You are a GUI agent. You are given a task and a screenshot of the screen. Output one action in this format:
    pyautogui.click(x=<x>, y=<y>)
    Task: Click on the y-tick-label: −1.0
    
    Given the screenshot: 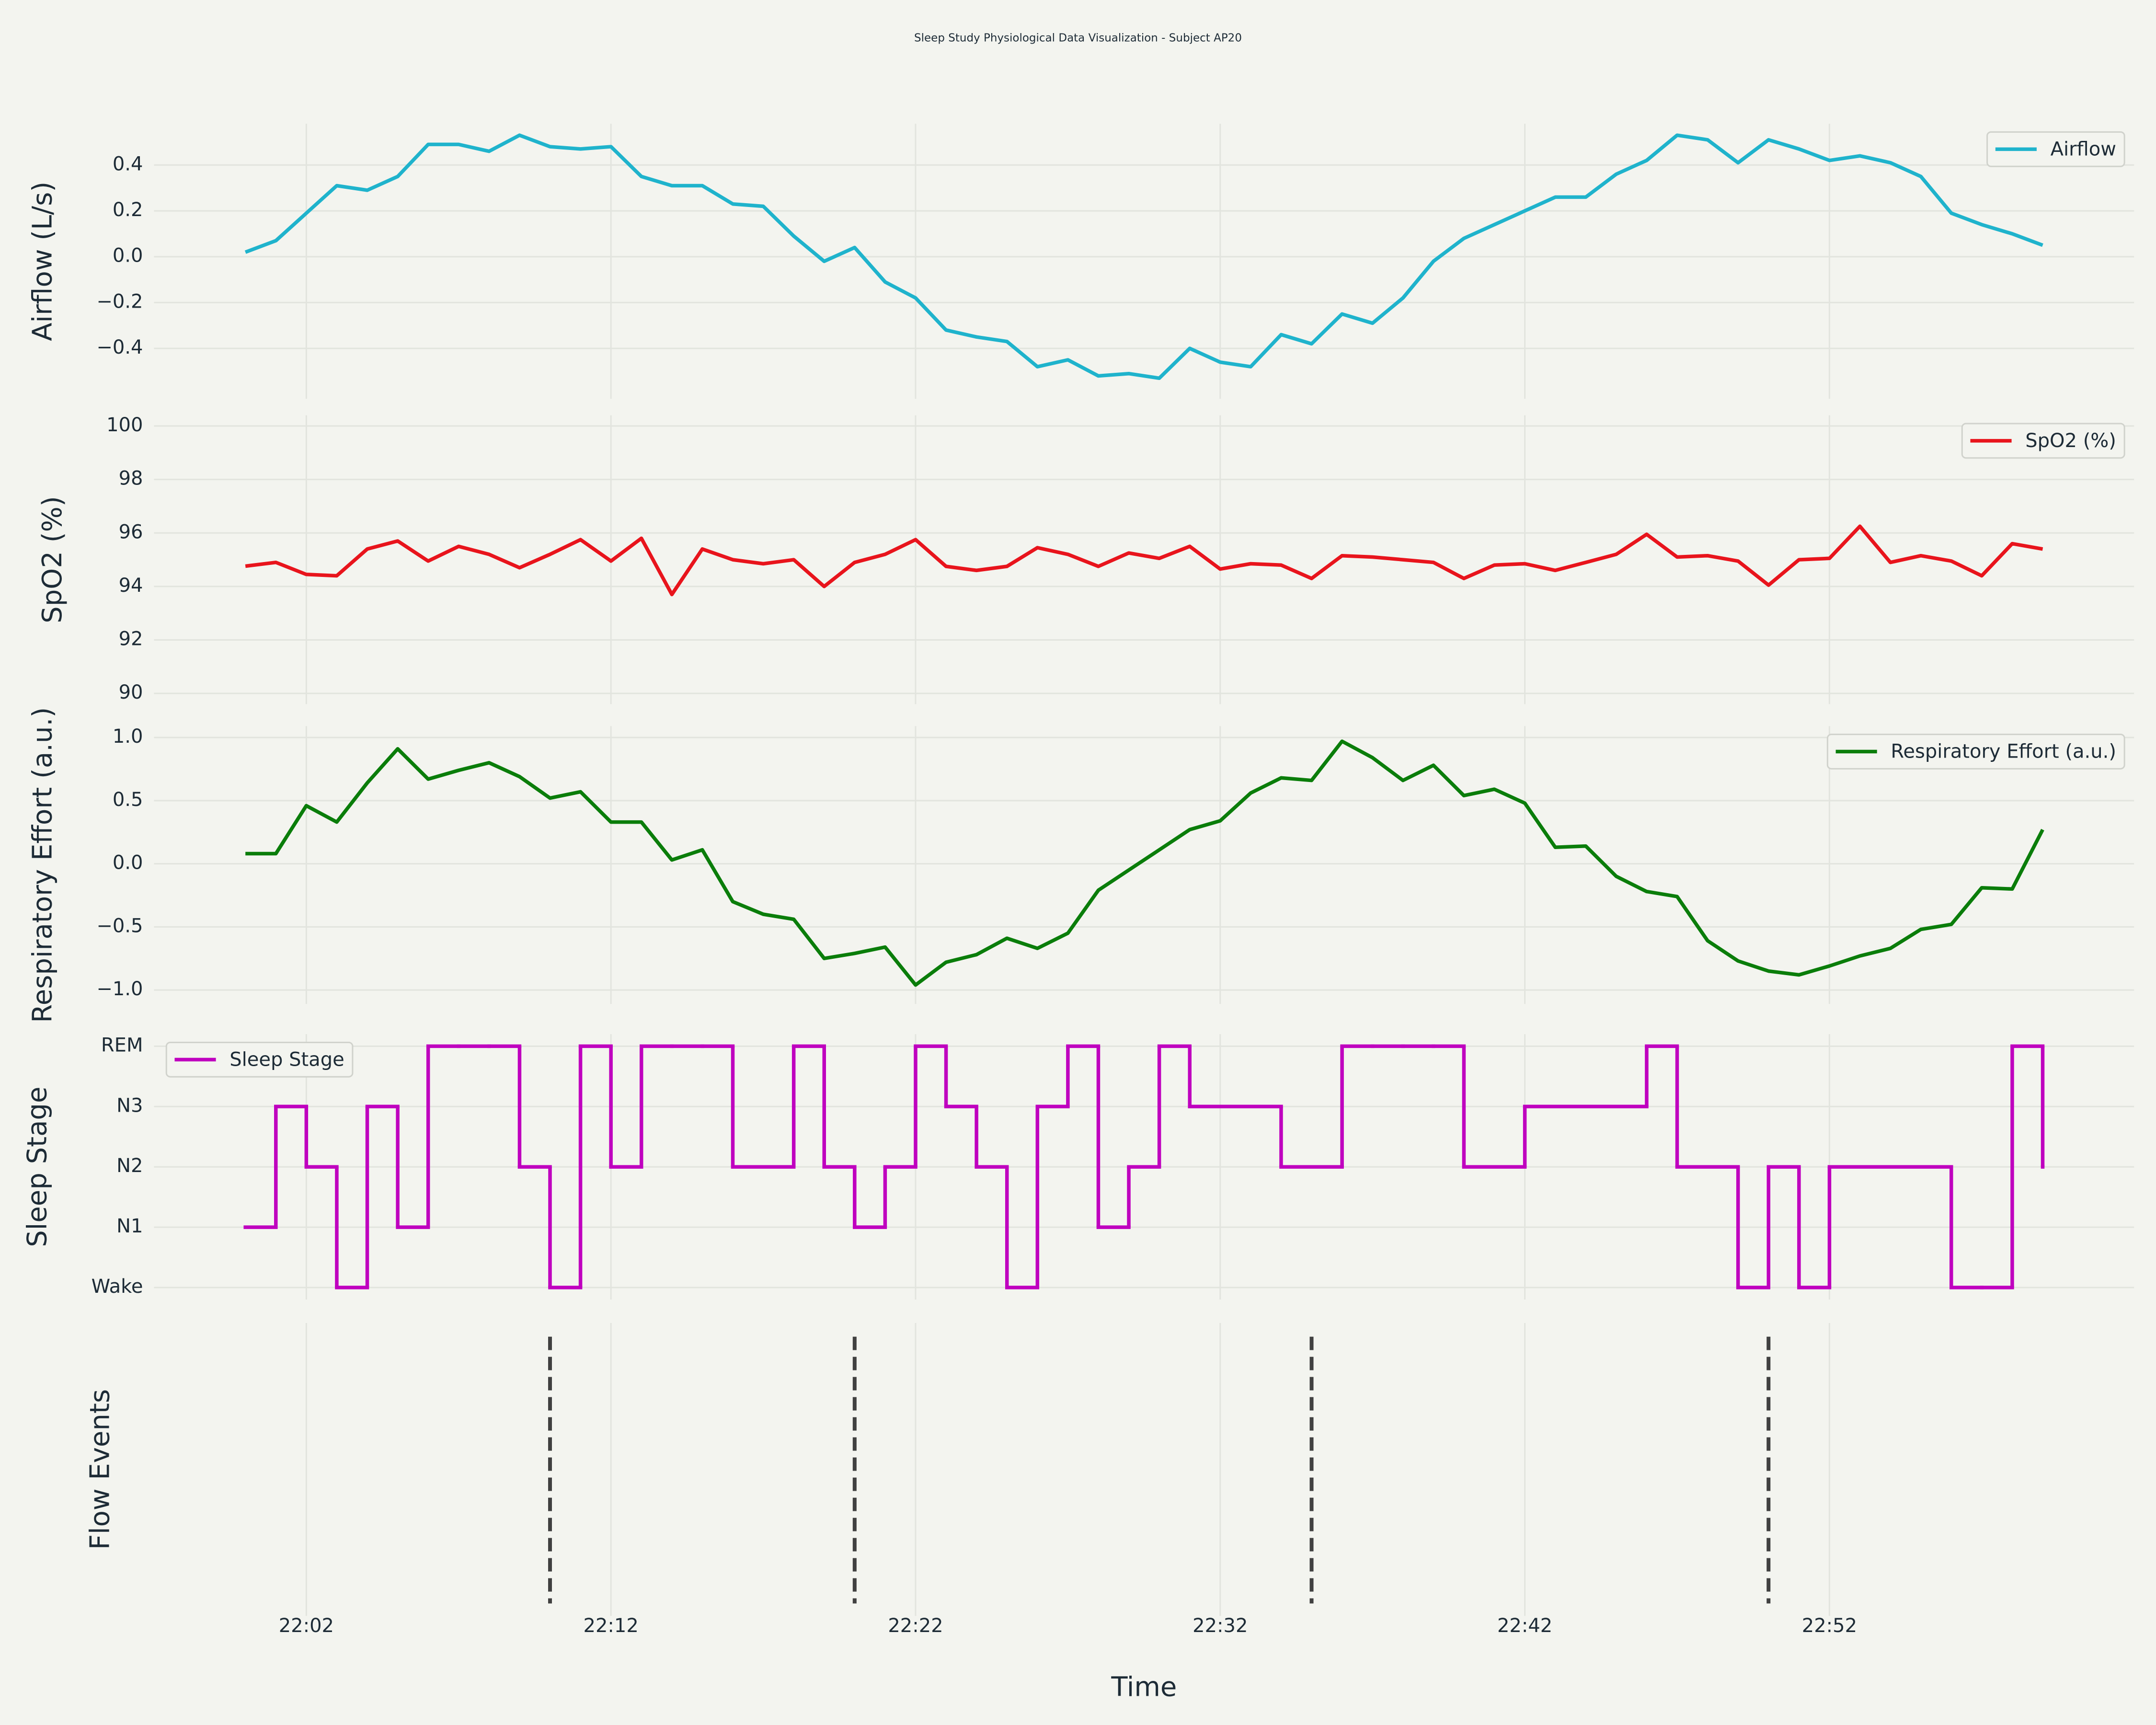 What is the action you would take?
    pyautogui.click(x=119, y=989)
    